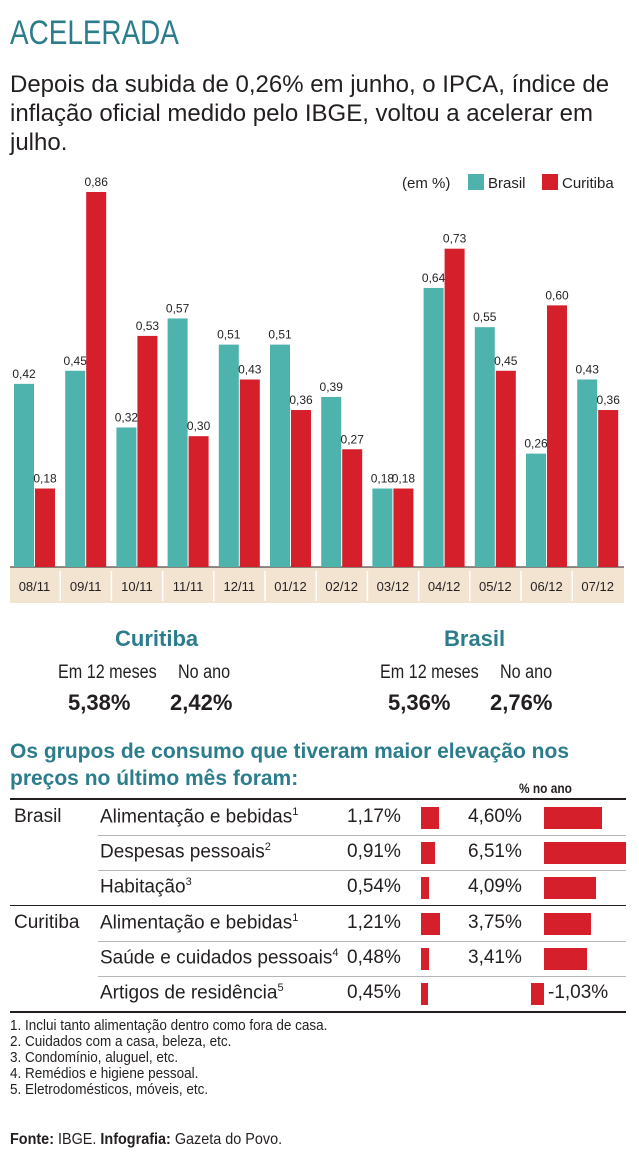 This screenshot has height=1167, width=639. What do you see at coordinates (35, 586) in the screenshot?
I see `x-tick-label: 08/11` at bounding box center [35, 586].